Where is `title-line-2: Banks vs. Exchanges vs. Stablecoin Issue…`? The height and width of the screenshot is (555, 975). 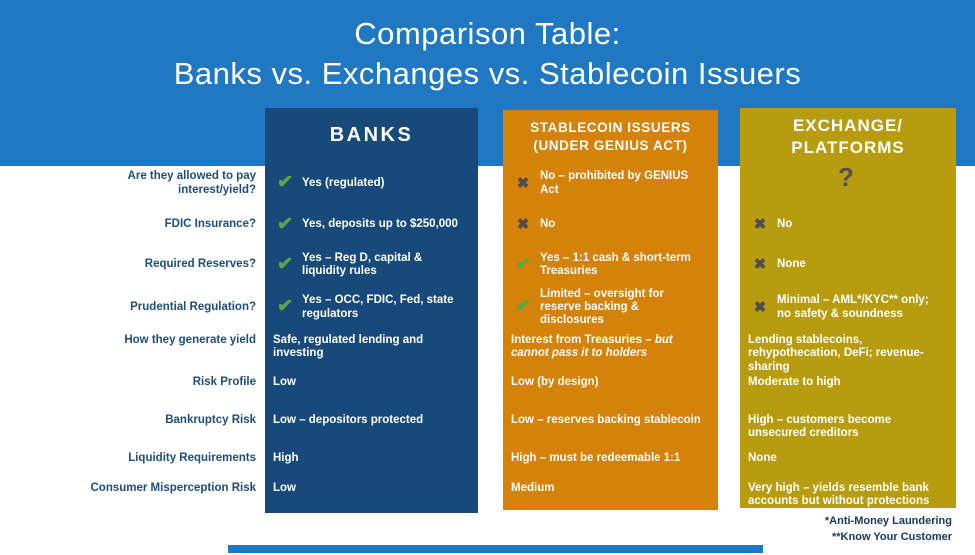
title-line-2: Banks vs. Exchanges vs. Stablecoin Issue… is located at coordinates (487, 73).